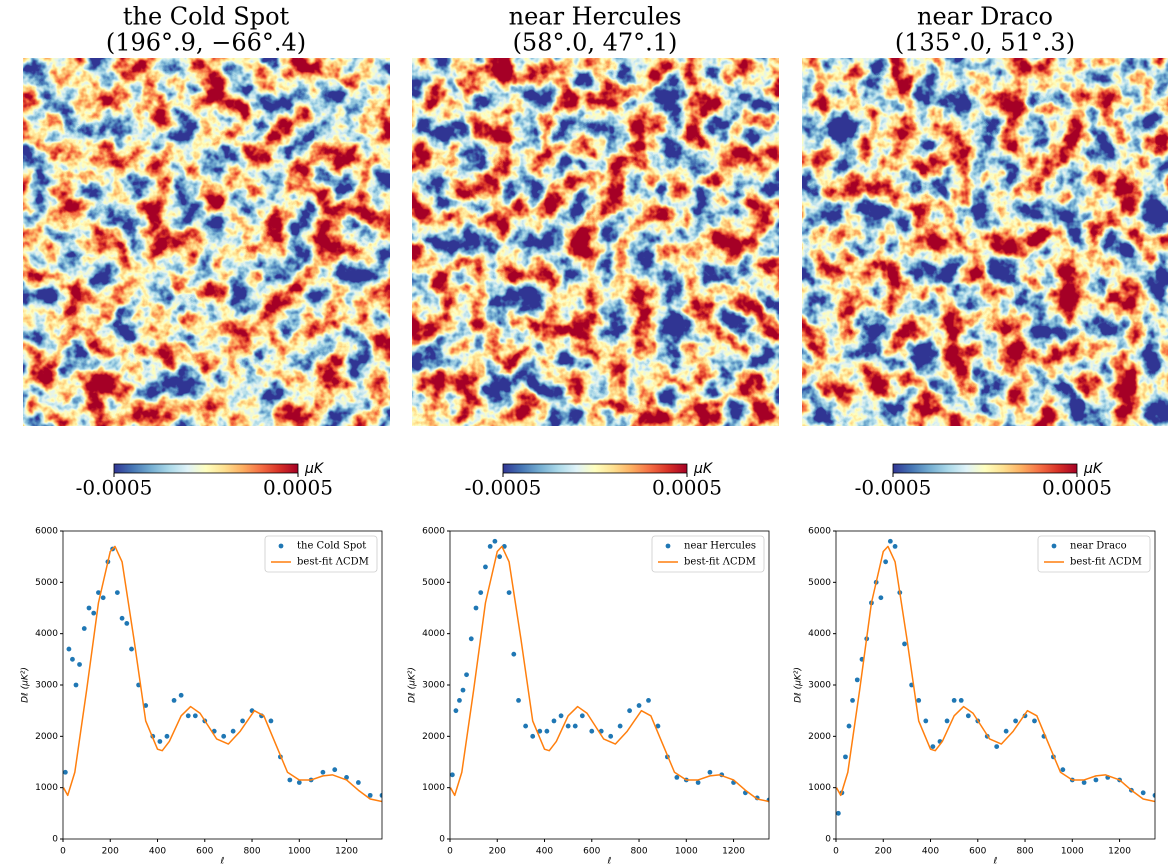  I want to click on axes-frame, so click(222, 685).